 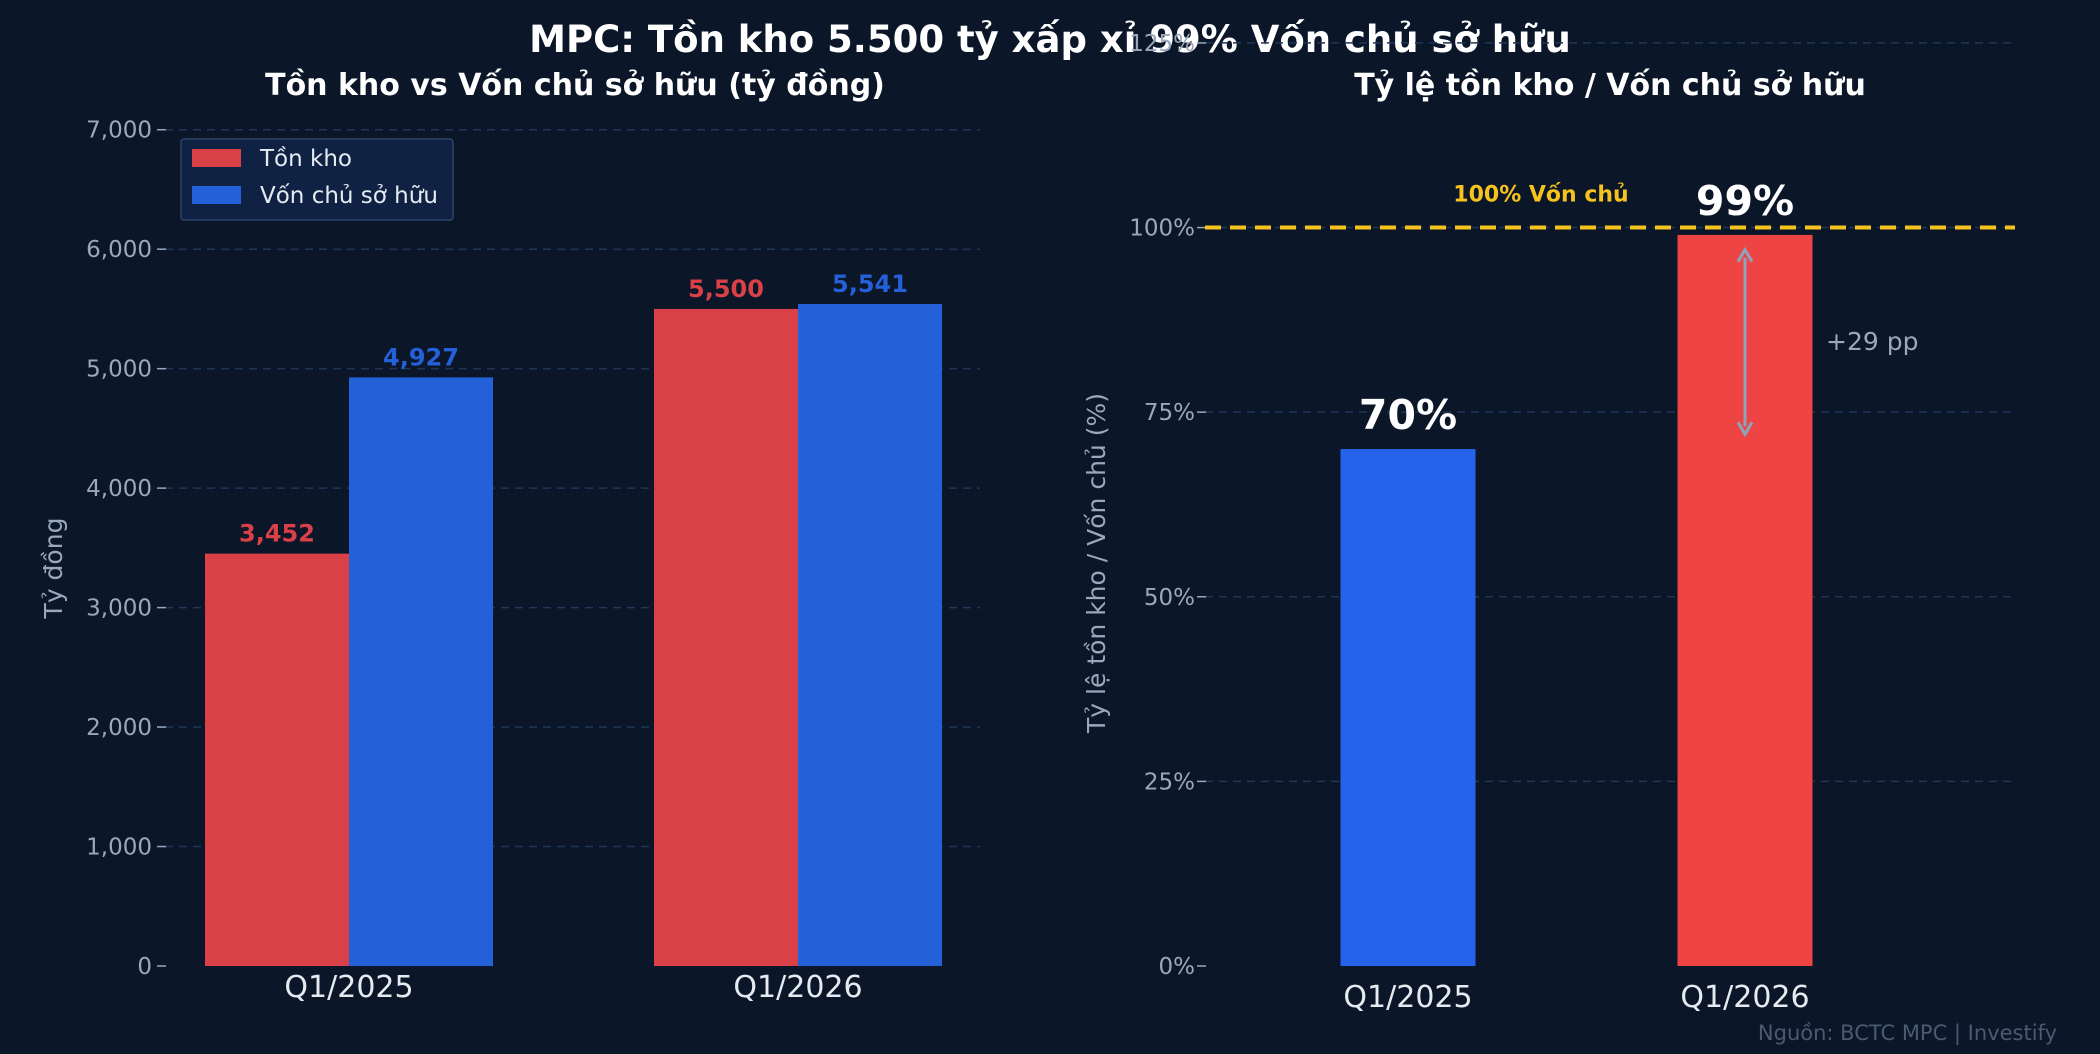 What do you see at coordinates (216, 195) in the screenshot?
I see `legend-swatch-von-chu` at bounding box center [216, 195].